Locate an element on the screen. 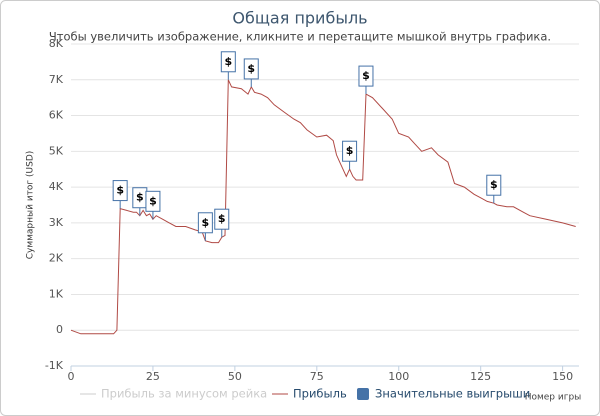 This screenshot has height=416, width=600. y-tick-label: 5K is located at coordinates (56, 150).